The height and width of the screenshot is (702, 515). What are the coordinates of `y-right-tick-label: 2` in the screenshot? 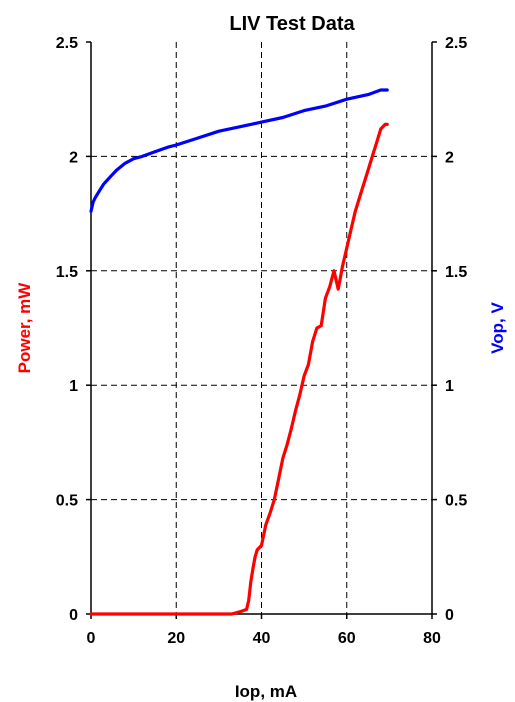 It's located at (449, 157).